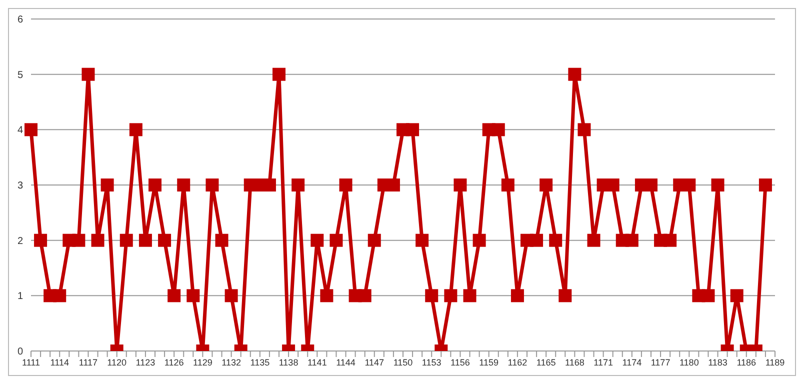 The height and width of the screenshot is (380, 800). Describe the element at coordinates (518, 362) in the screenshot. I see `x-tick-label: 1162` at that location.